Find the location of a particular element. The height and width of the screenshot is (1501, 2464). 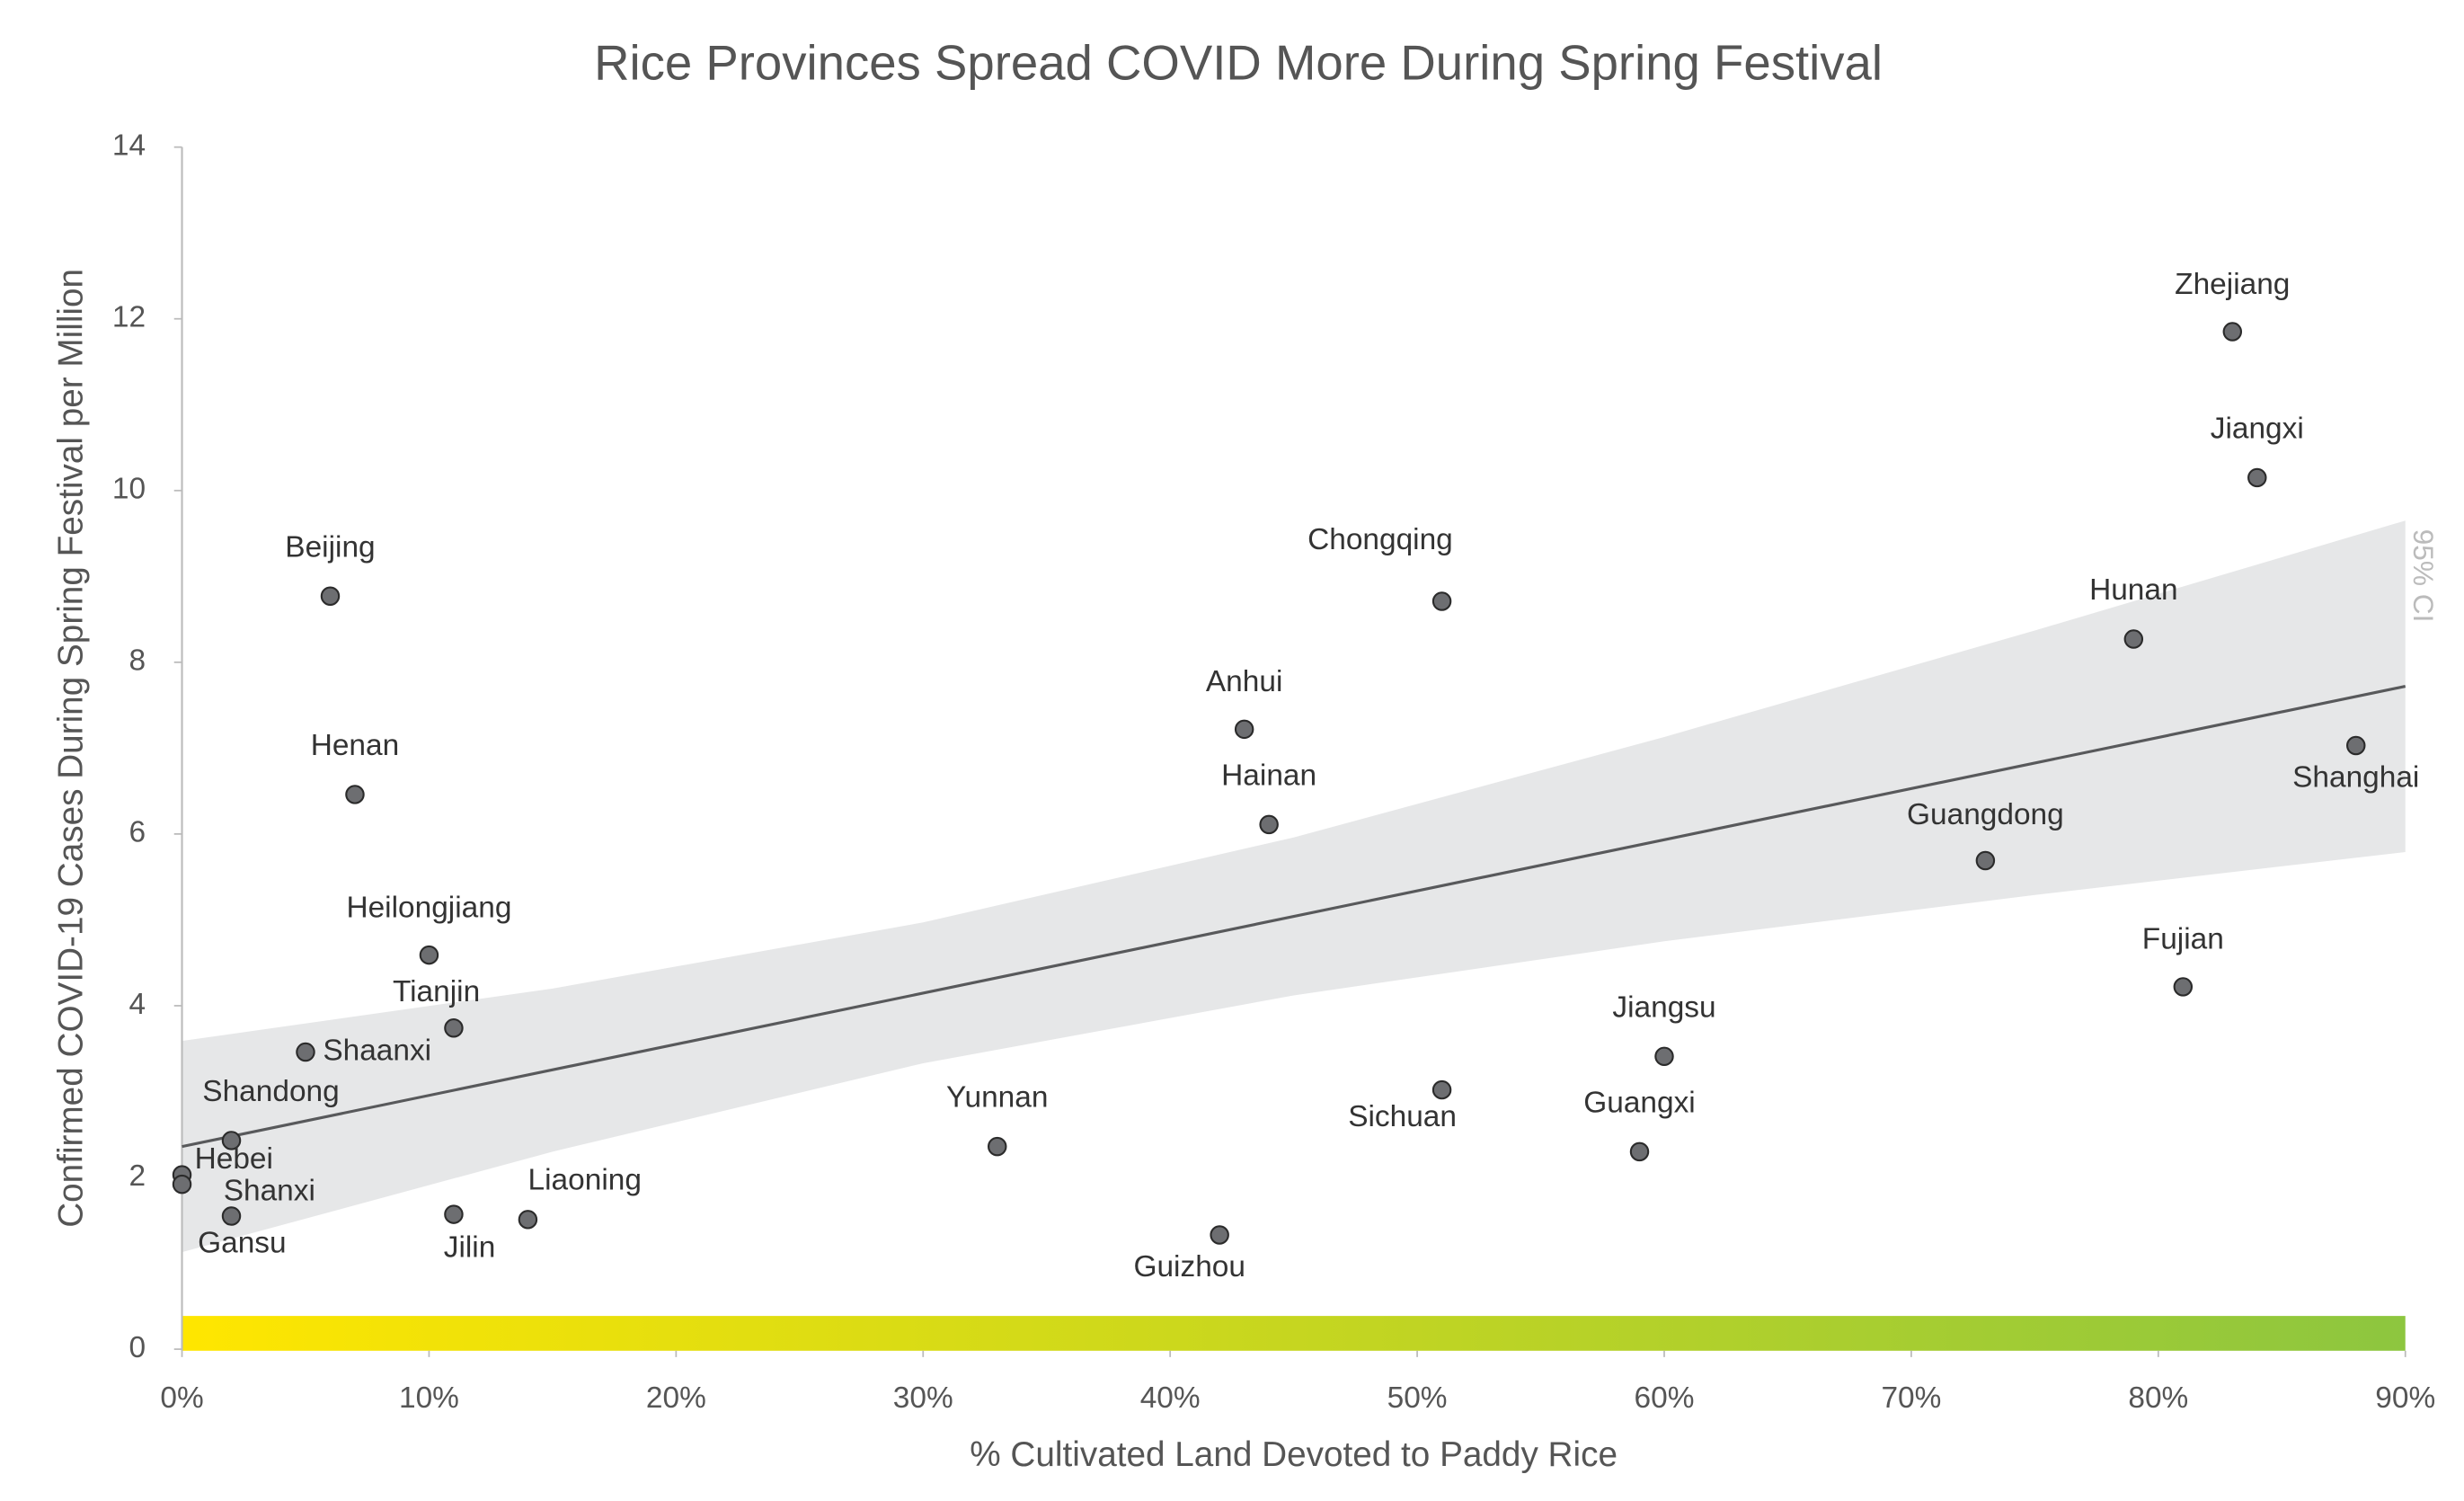

point-label: Shaanxi is located at coordinates (377, 1050).